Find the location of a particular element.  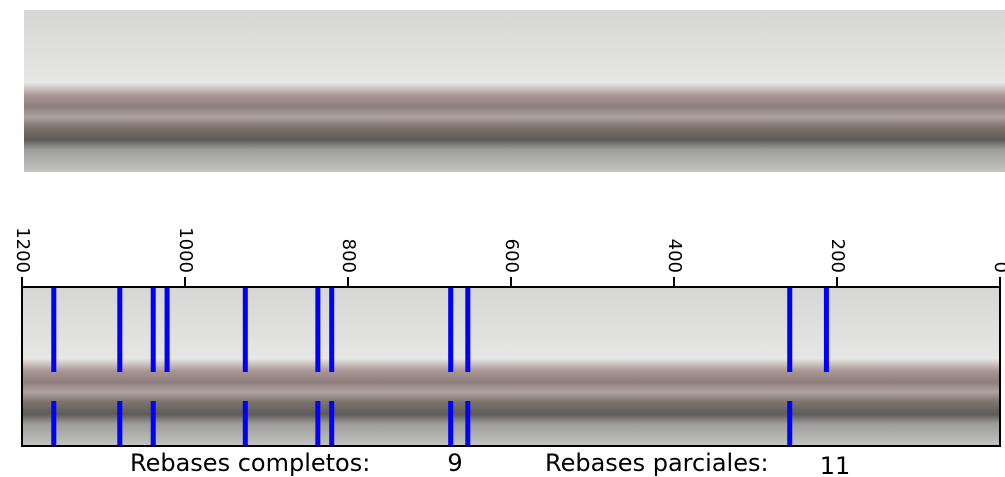

partial-count: 11 is located at coordinates (835, 464).